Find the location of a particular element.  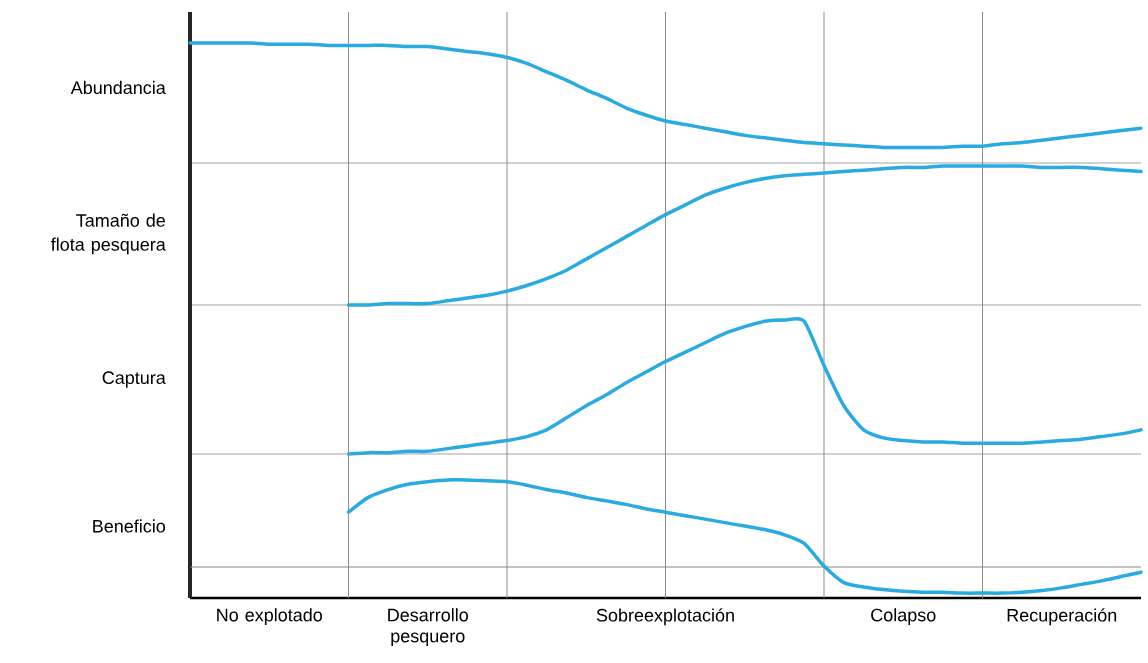

x-tick-label: No explotado is located at coordinates (270, 616).